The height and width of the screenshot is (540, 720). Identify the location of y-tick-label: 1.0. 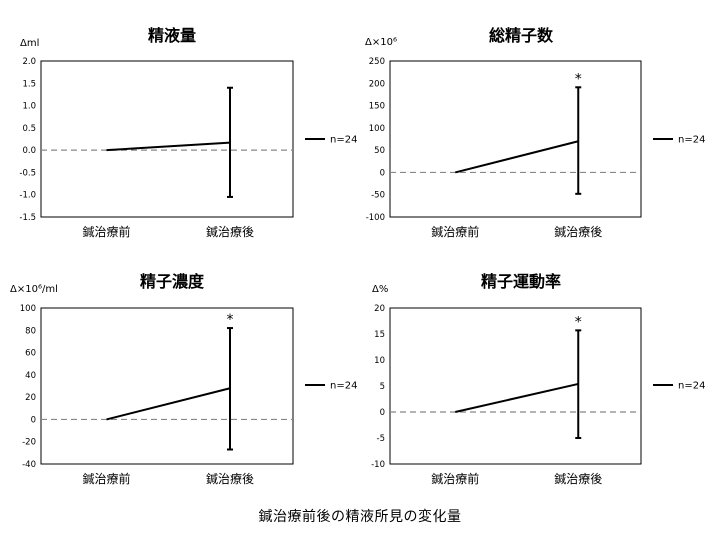
(29, 107).